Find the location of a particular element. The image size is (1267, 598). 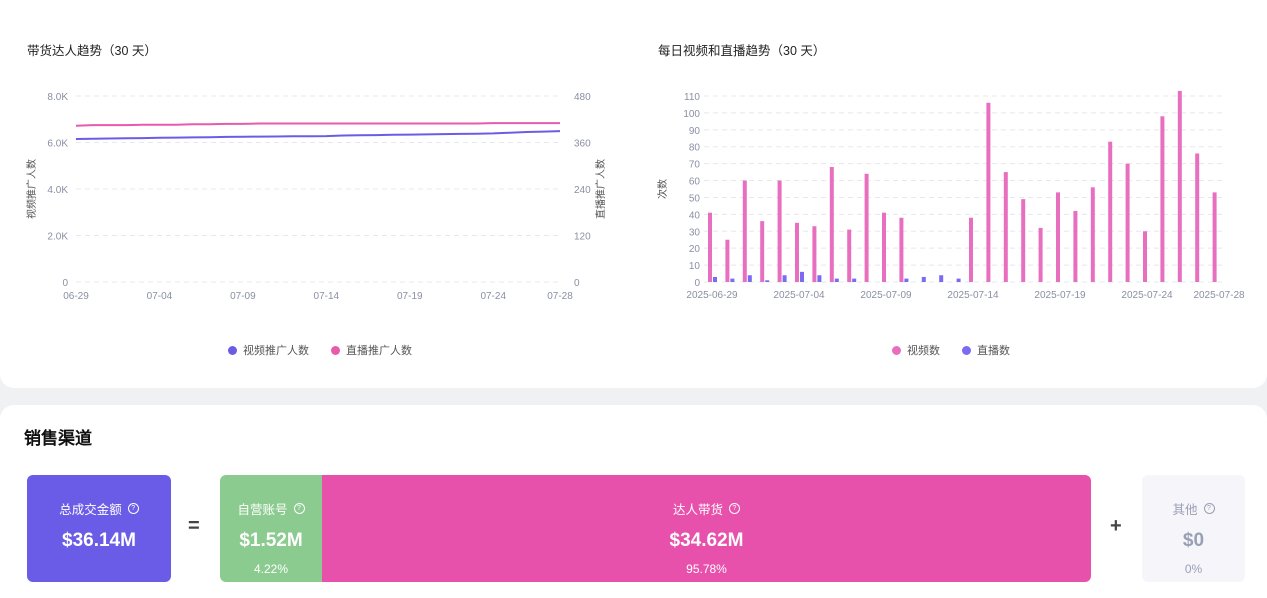

self-account-pct: 4.22% is located at coordinates (271, 569).